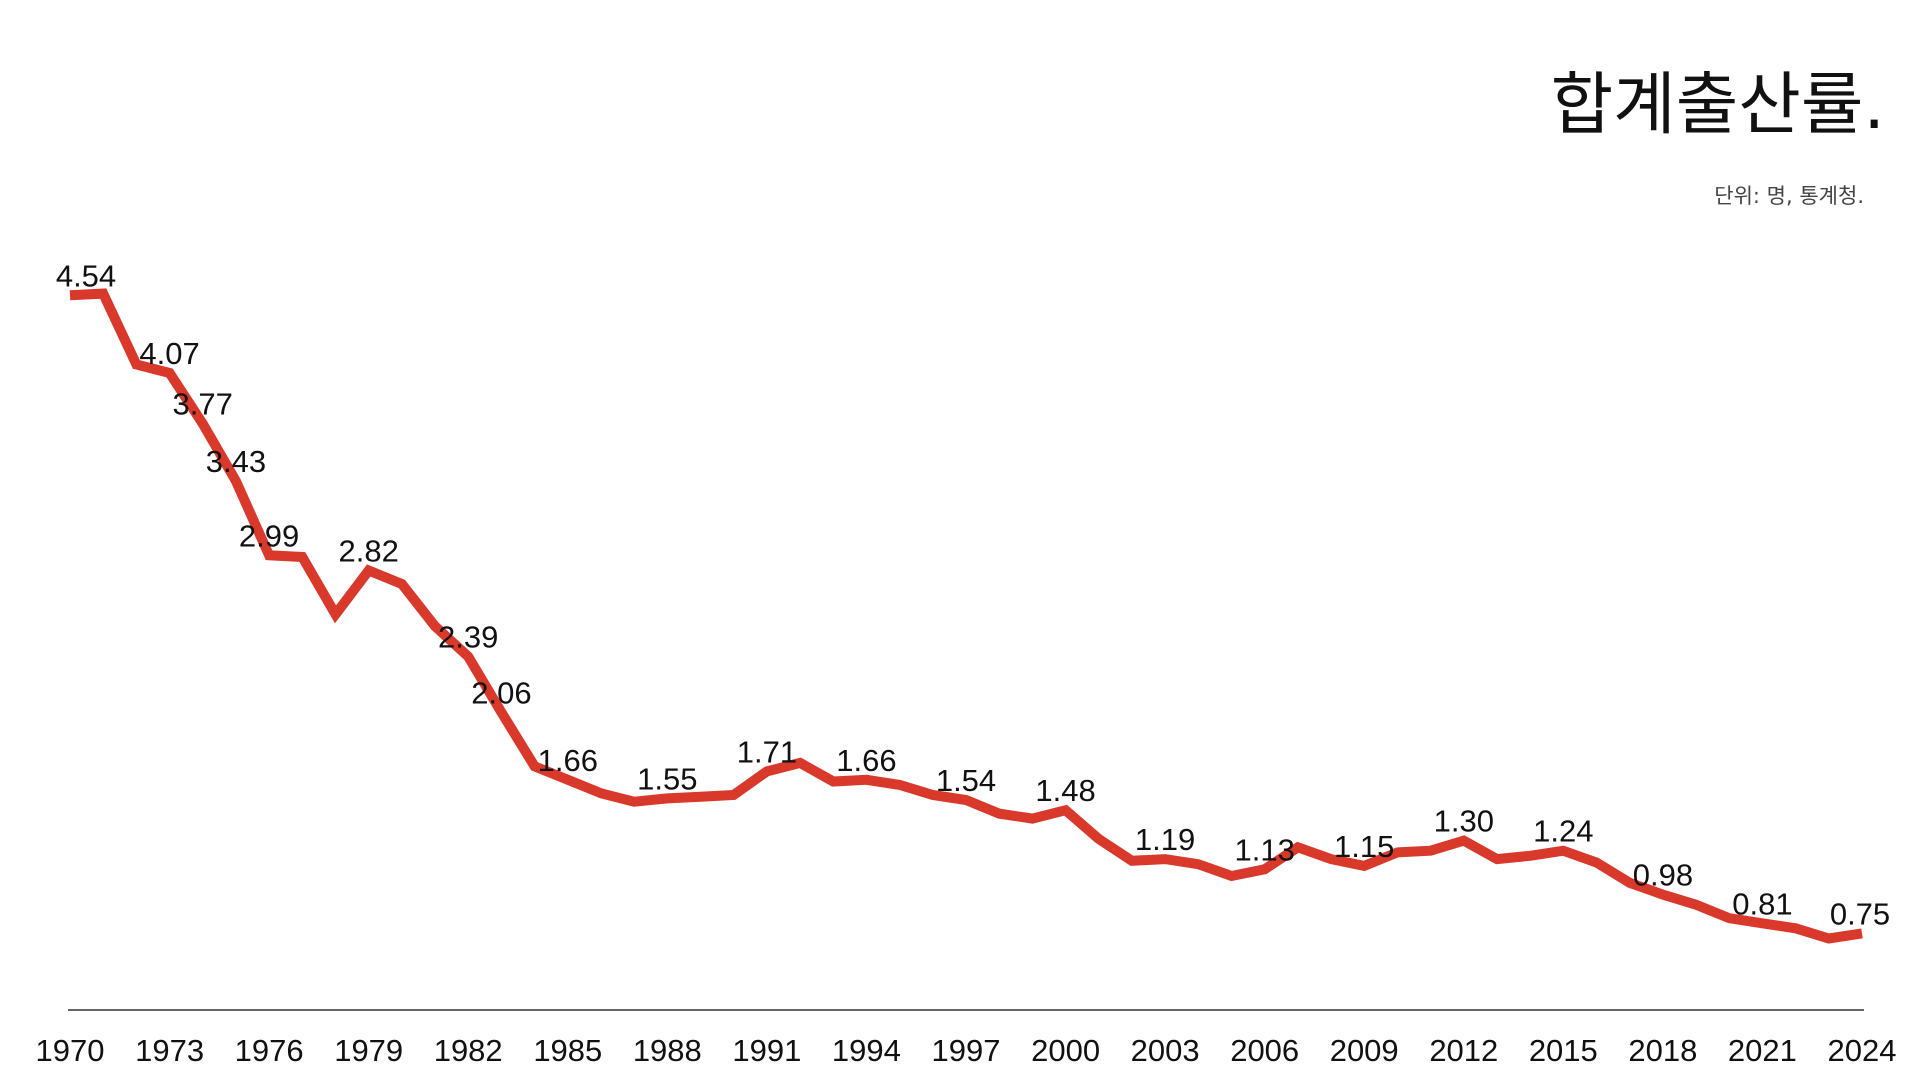  What do you see at coordinates (1165, 839) in the screenshot?
I see `data-label: 1.19` at bounding box center [1165, 839].